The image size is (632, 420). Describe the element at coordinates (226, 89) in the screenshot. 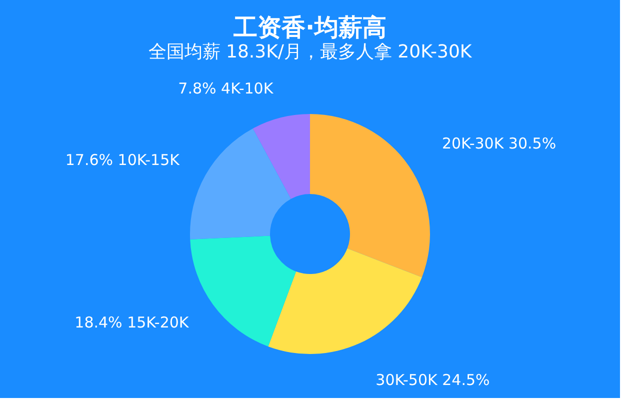

I see `slice-label: 7.8% 4K-10K` at that location.